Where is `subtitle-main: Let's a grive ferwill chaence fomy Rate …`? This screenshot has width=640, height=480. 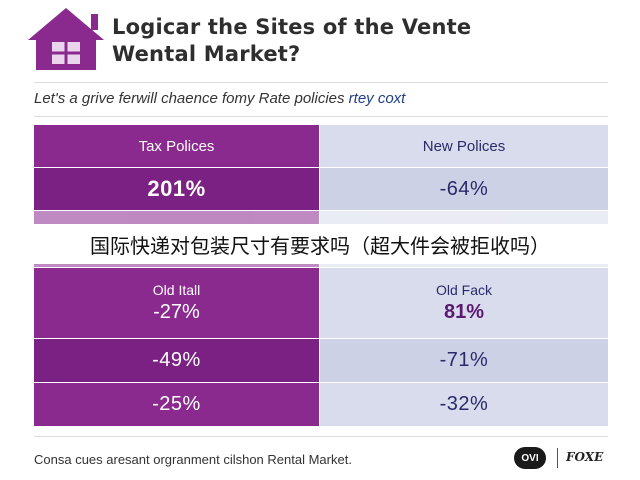
subtitle-main: Let's a grive ferwill chaence fomy Rate … is located at coordinates (191, 98).